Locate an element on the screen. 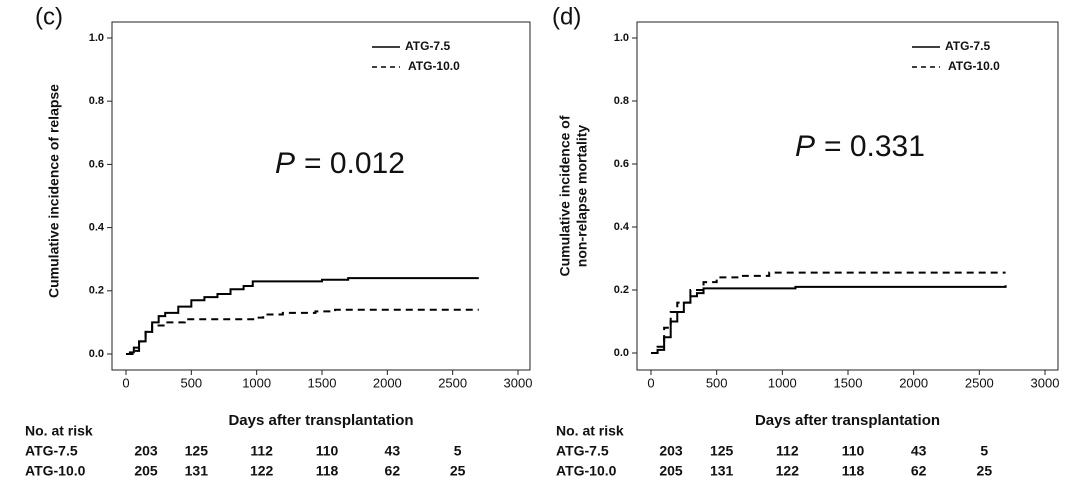 The width and height of the screenshot is (1080, 496). p-value: = 0.012 is located at coordinates (354, 163).